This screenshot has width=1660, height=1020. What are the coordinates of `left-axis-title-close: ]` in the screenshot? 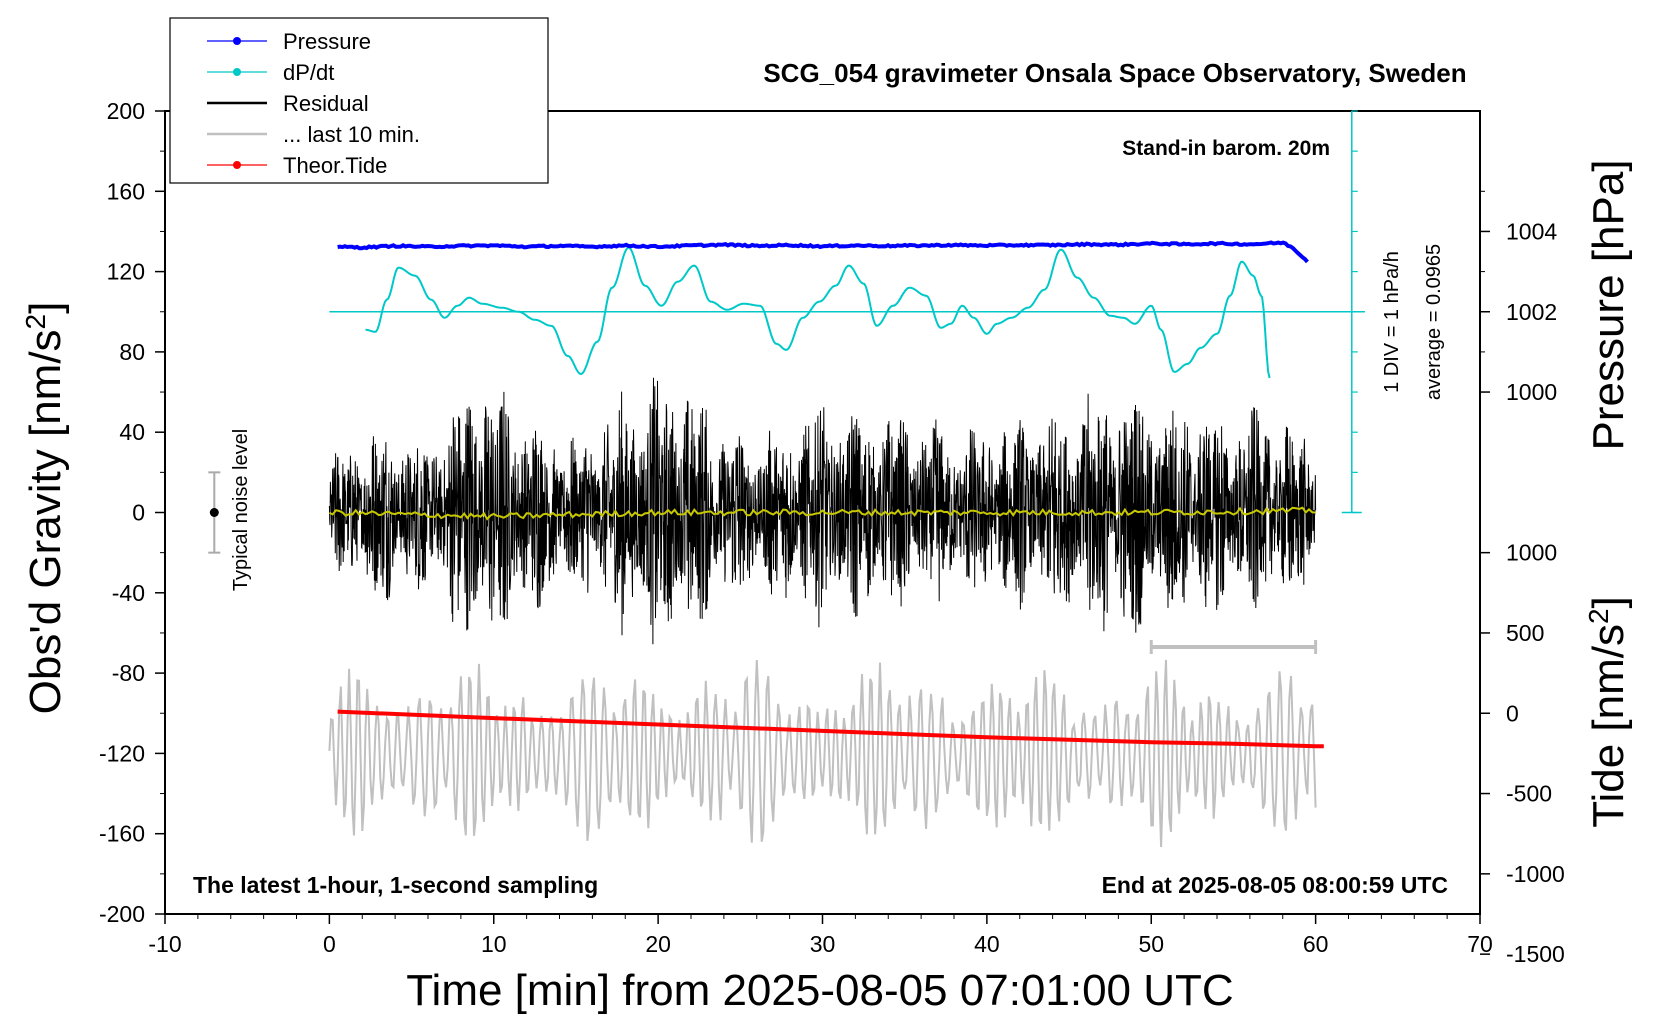 It's located at (45, 308).